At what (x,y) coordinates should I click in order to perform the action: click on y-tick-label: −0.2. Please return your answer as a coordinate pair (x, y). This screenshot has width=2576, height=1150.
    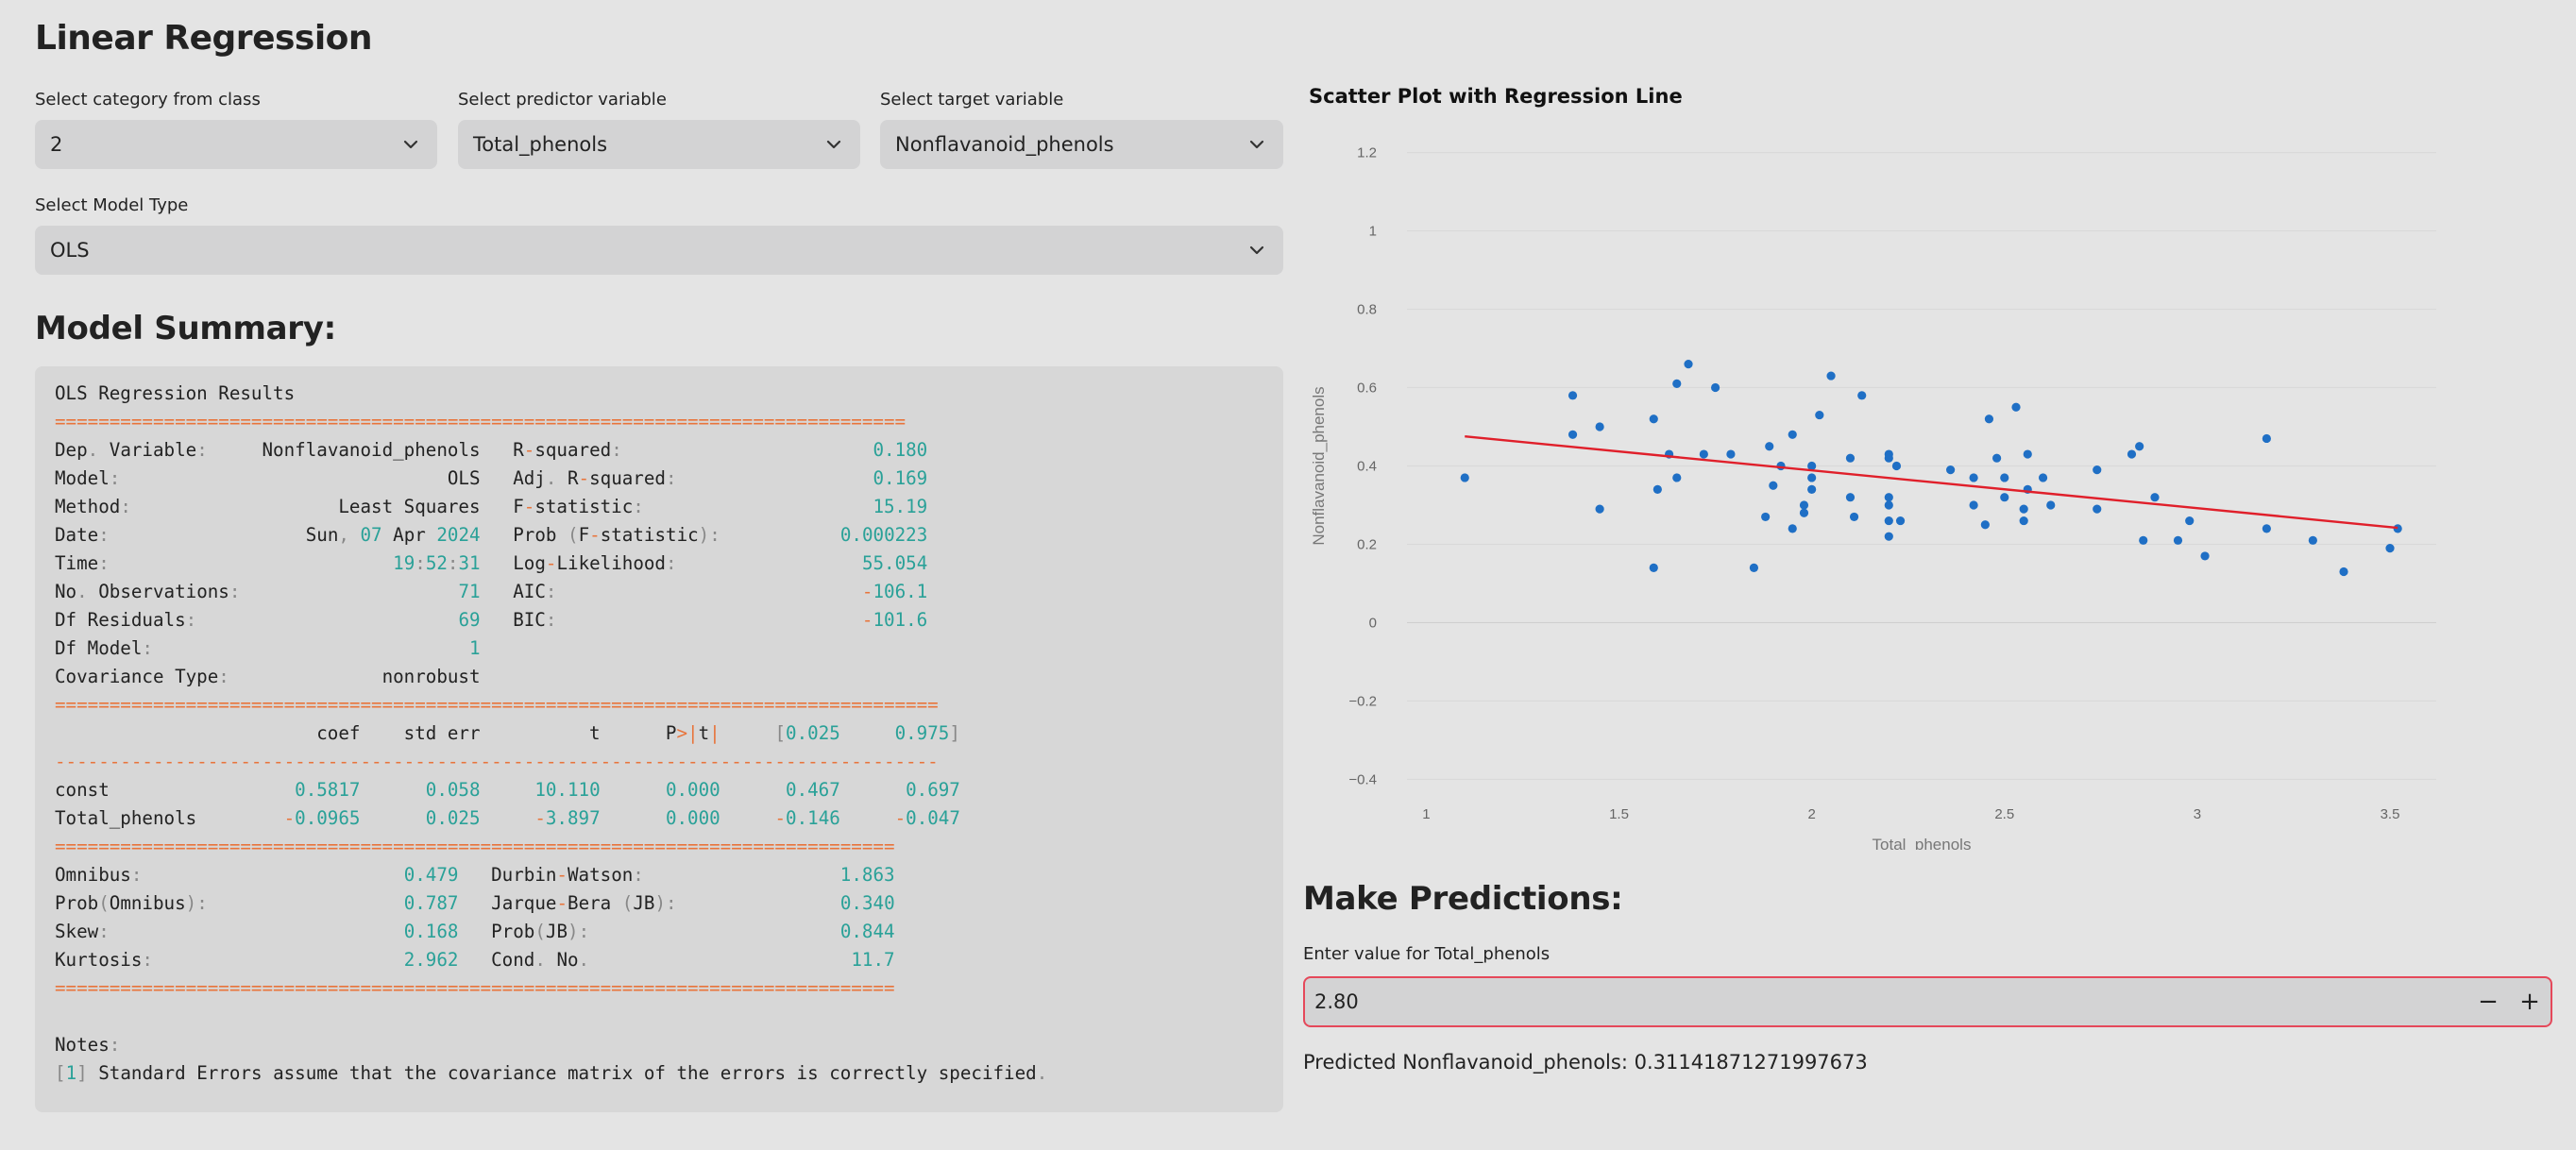
    Looking at the image, I should click on (1362, 701).